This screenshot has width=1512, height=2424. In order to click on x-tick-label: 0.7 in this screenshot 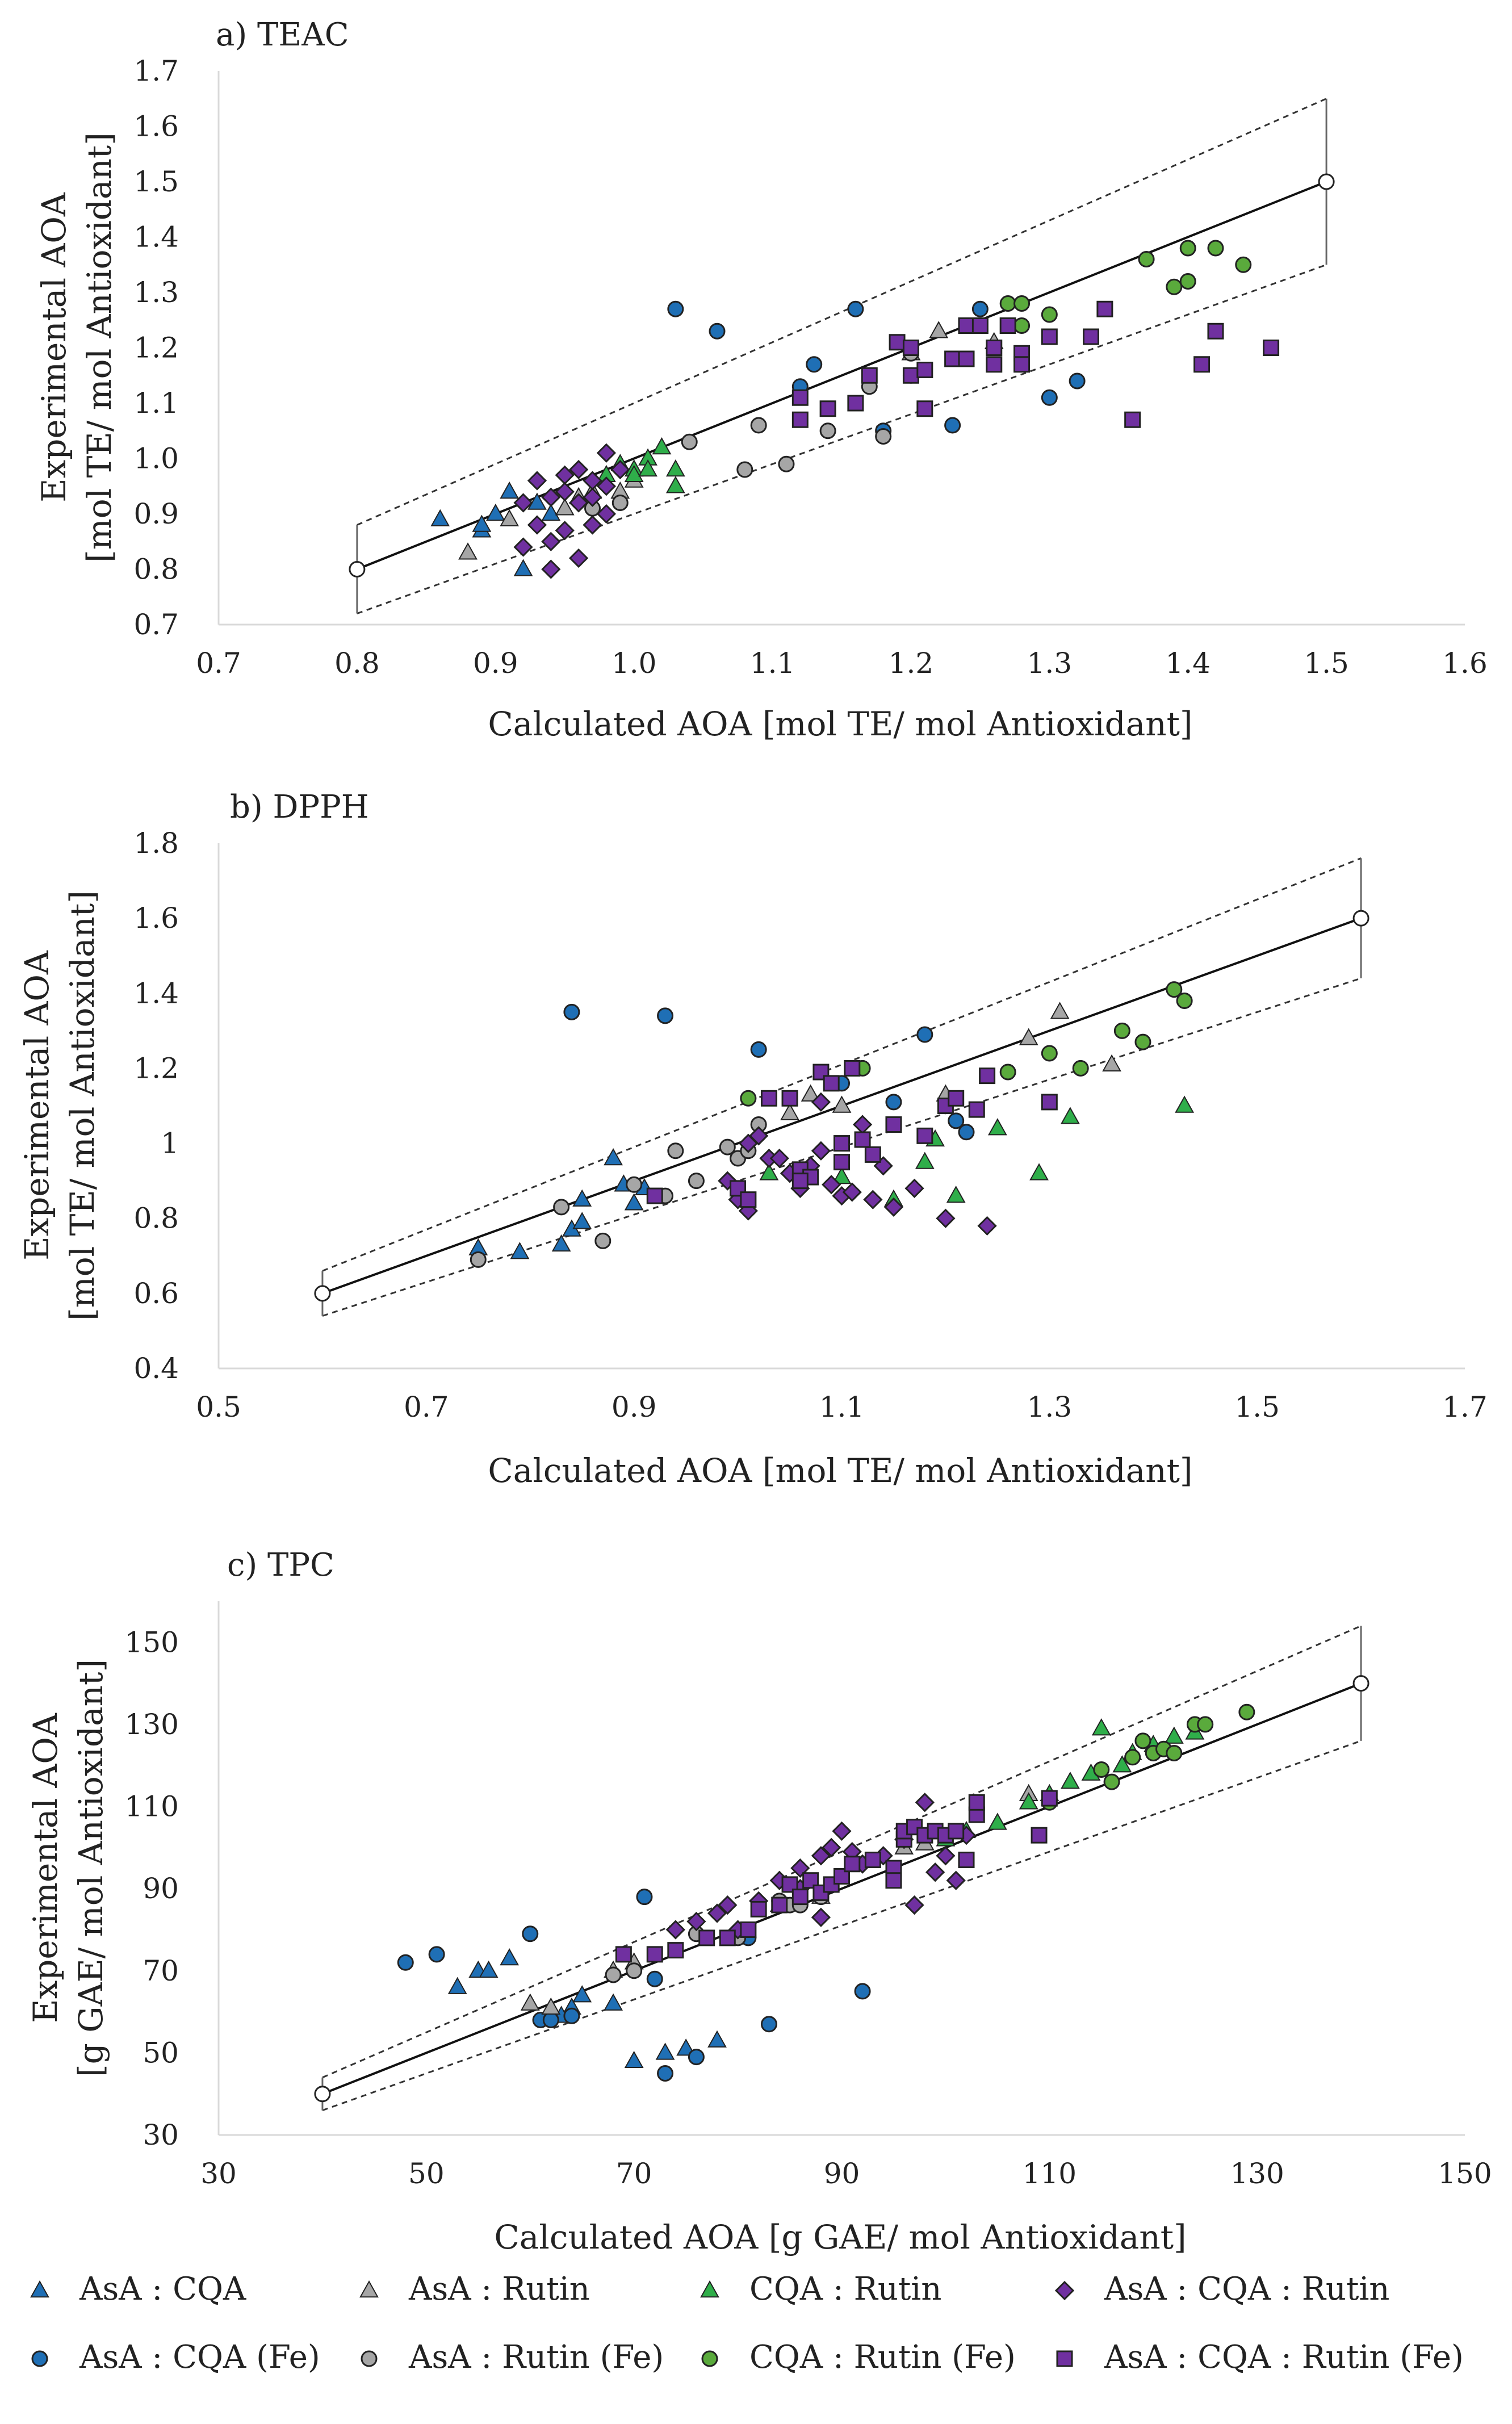, I will do `click(218, 663)`.